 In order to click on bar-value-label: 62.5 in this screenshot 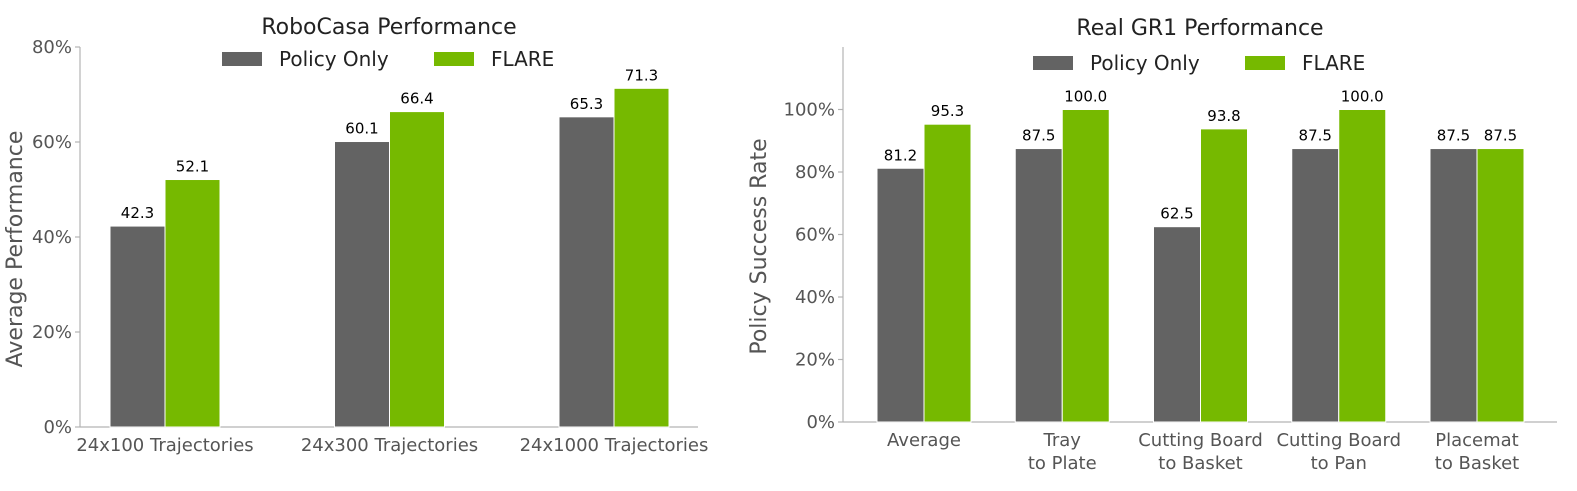, I will do `click(1176, 214)`.